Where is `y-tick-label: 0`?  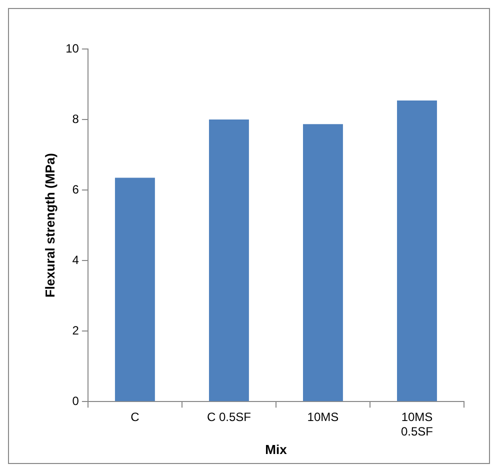 y-tick-label: 0 is located at coordinates (76, 401).